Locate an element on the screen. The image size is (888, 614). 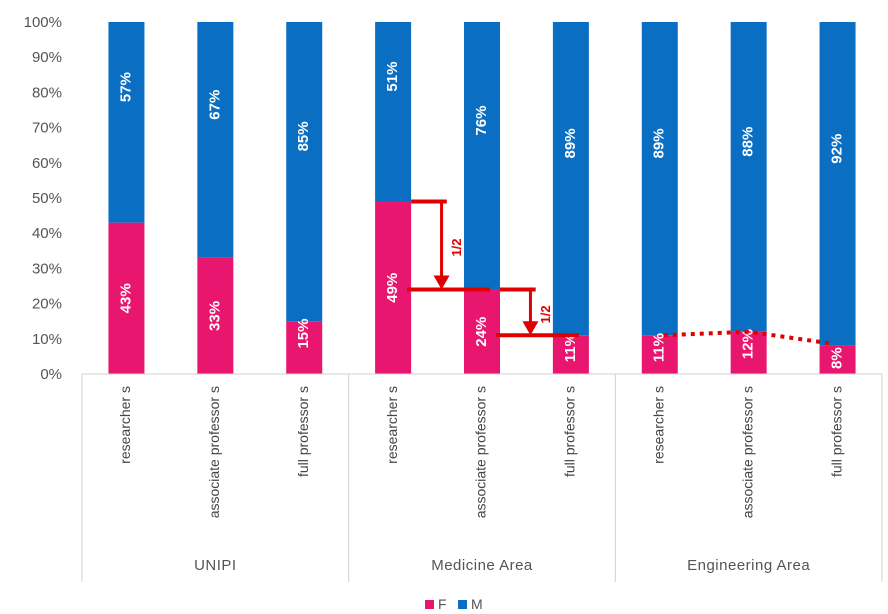
y-axis: 0% 10% 20% 30% 40% 50% 60% 70% 80% 90% 100% is located at coordinates (43, 198).